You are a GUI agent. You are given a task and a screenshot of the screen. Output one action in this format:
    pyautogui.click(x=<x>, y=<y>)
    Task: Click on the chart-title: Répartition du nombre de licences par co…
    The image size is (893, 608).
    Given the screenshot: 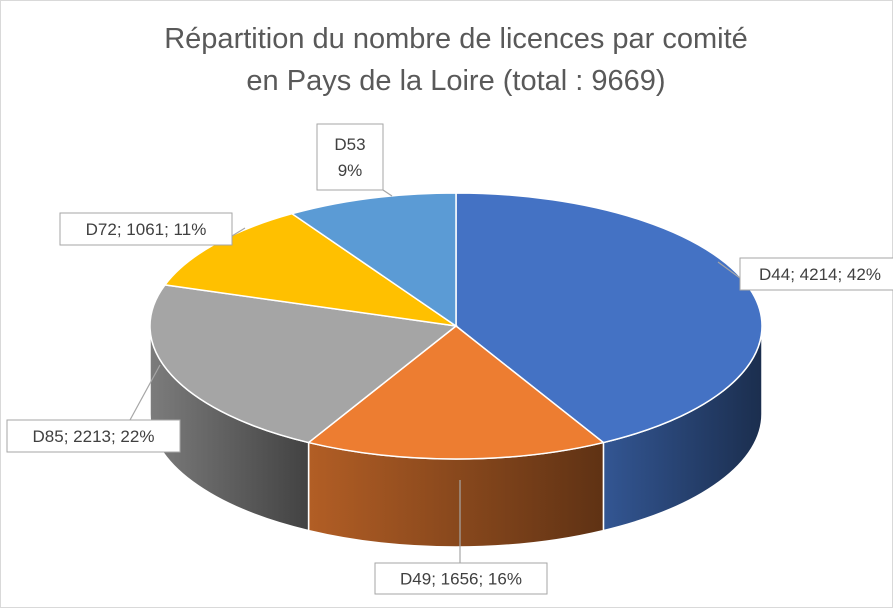 What is the action you would take?
    pyautogui.click(x=456, y=60)
    